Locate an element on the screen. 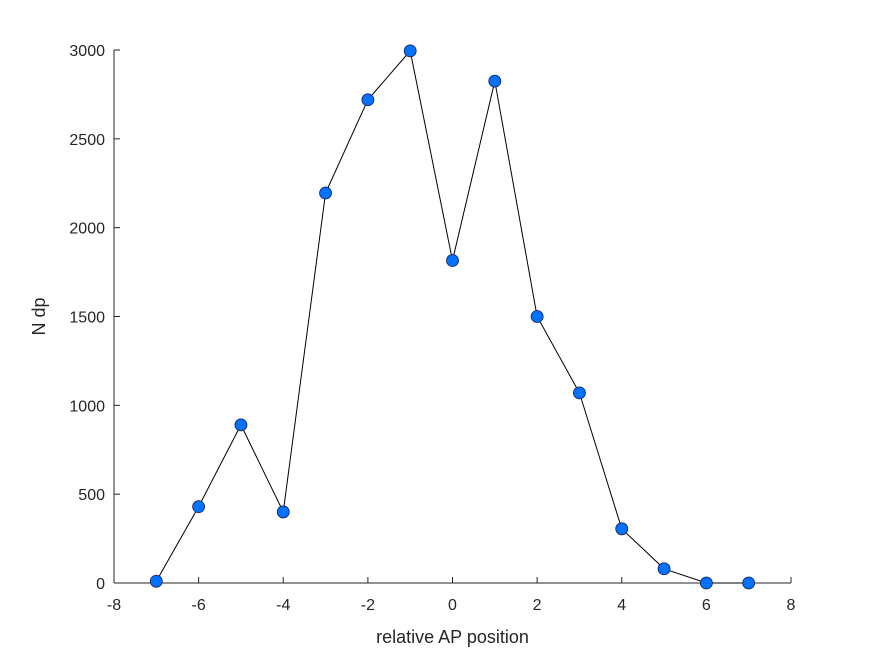 The image size is (875, 656). x-ticks: -8 -6 -4 -2 0 2 4 6 8 is located at coordinates (451, 595).